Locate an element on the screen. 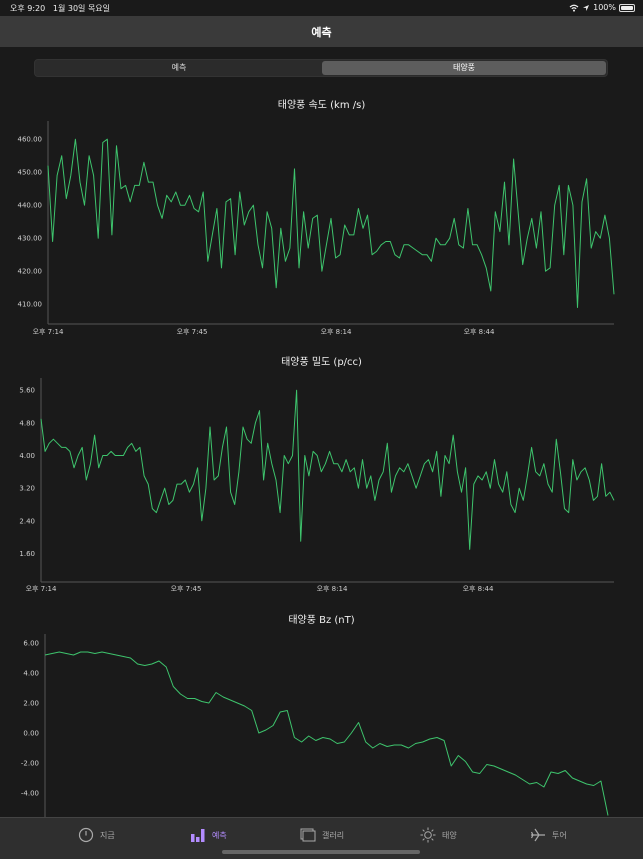 The height and width of the screenshot is (859, 643). status-bar: 오후 9:20 1월 30일 목요일 100% is located at coordinates (321, 8).